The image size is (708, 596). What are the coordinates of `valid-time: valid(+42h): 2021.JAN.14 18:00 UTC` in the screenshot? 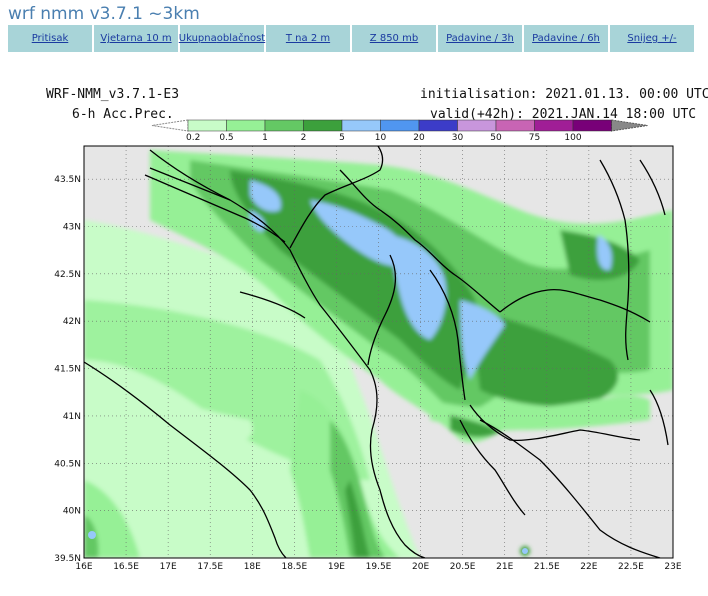 It's located at (563, 114).